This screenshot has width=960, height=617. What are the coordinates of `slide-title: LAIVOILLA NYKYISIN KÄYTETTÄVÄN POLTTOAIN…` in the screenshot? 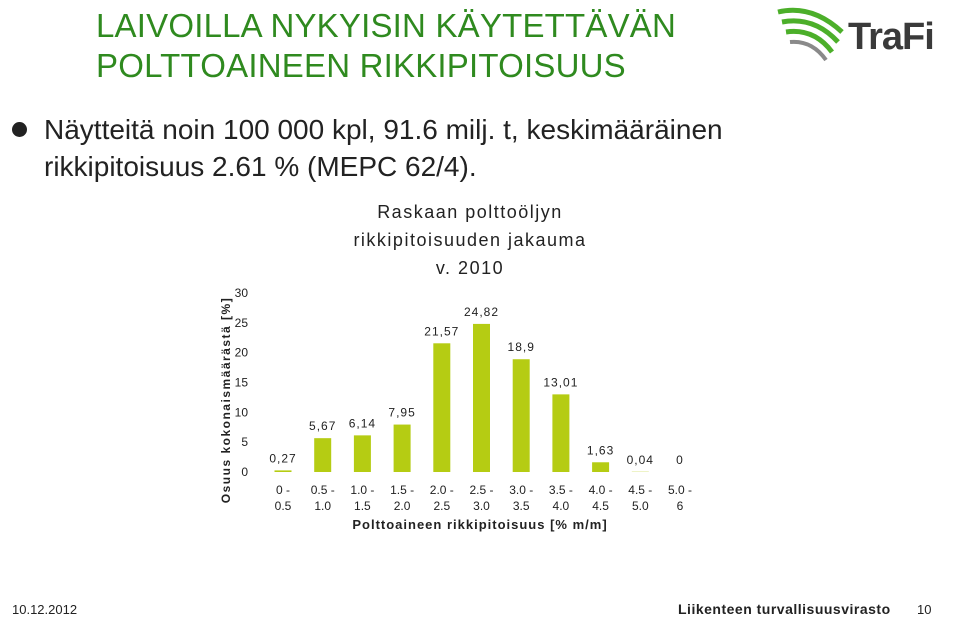 It's located at (386, 45).